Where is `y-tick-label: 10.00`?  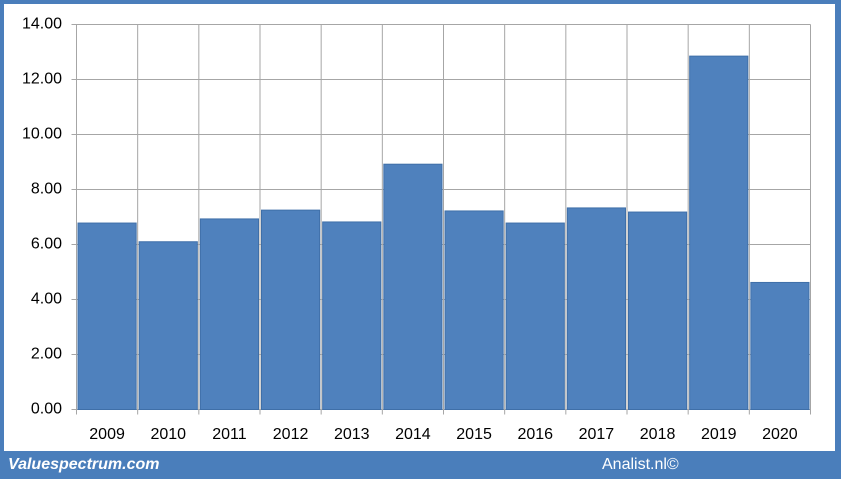 y-tick-label: 10.00 is located at coordinates (42, 134).